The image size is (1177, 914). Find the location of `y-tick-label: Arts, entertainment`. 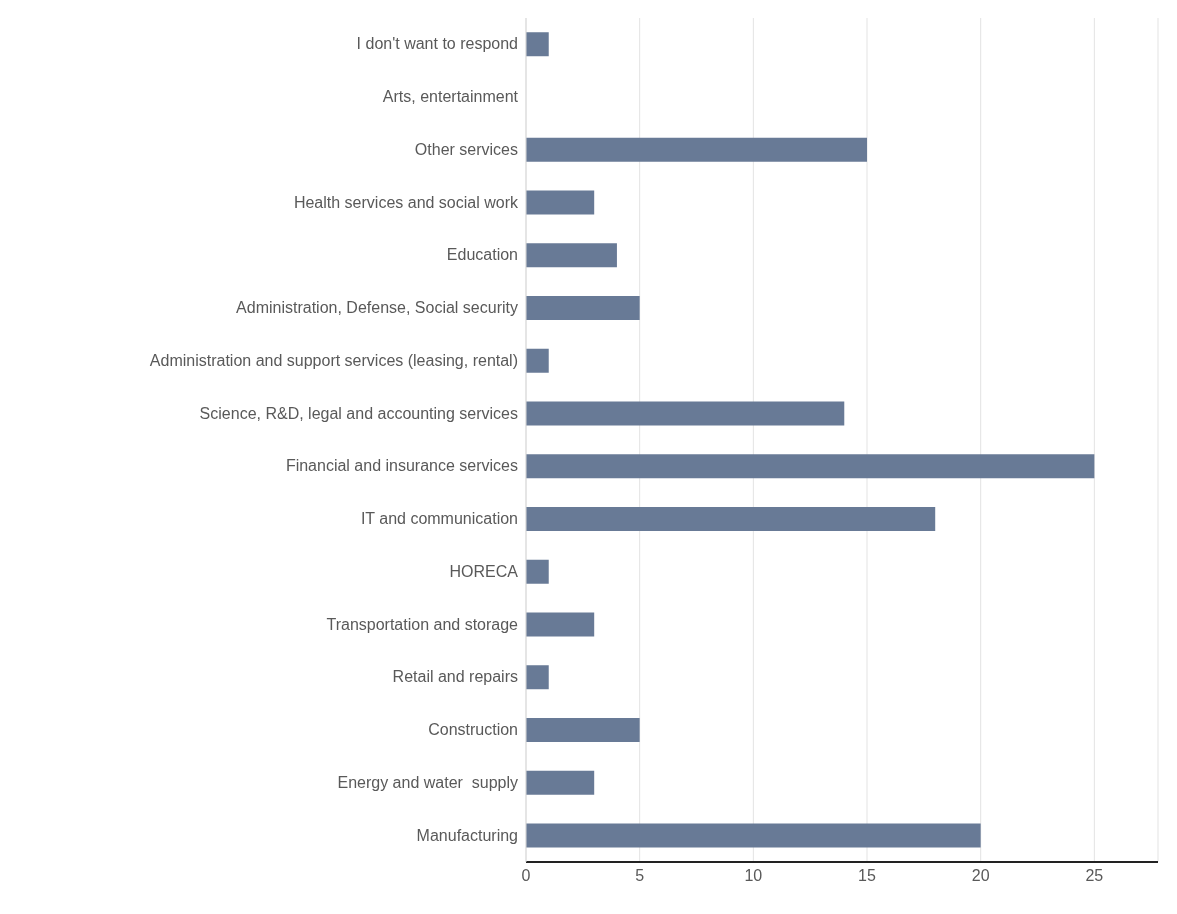

y-tick-label: Arts, entertainment is located at coordinates (450, 97).